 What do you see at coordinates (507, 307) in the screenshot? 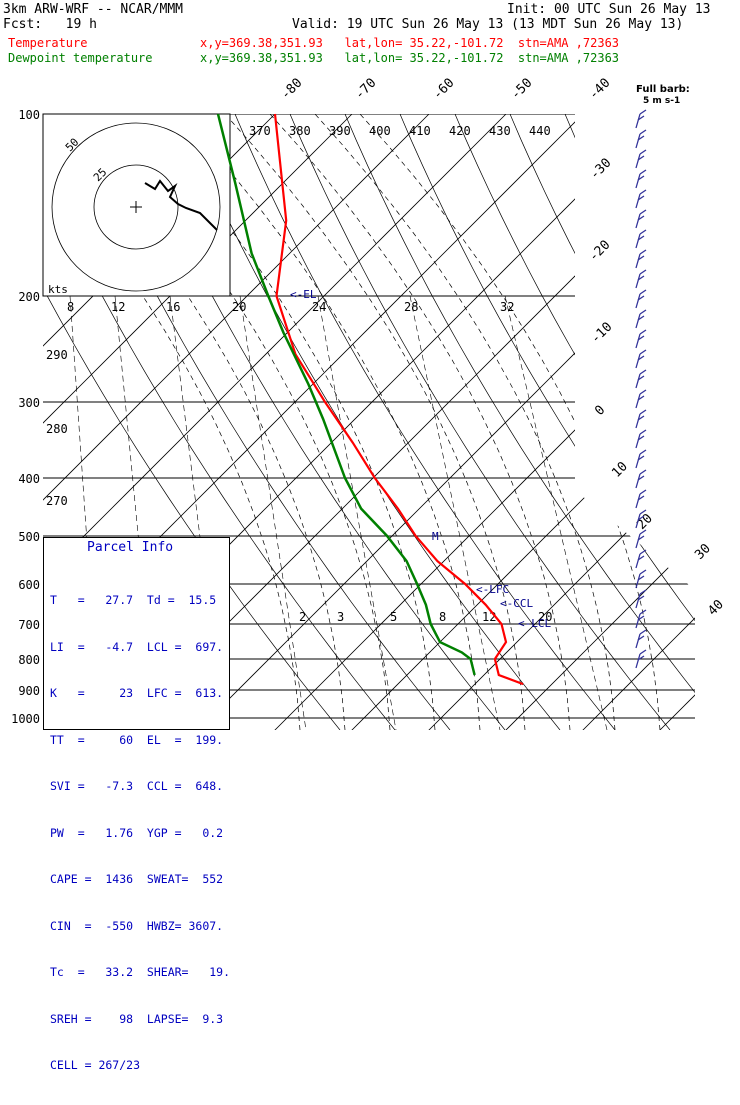
I see `mixing-ratio-label: 32` at bounding box center [507, 307].